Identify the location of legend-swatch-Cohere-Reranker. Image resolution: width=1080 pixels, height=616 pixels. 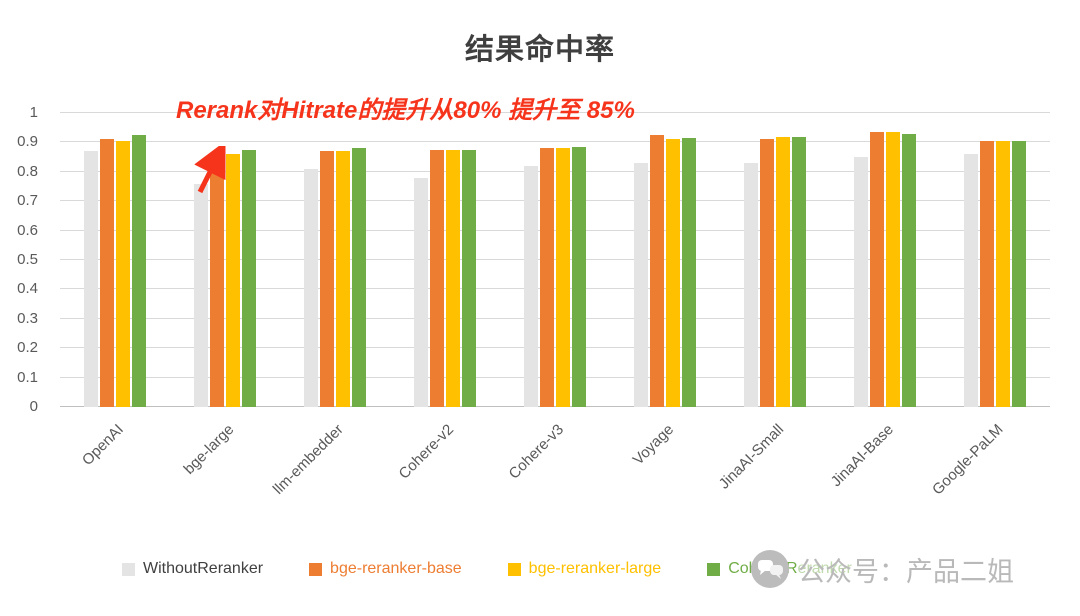
(714, 569).